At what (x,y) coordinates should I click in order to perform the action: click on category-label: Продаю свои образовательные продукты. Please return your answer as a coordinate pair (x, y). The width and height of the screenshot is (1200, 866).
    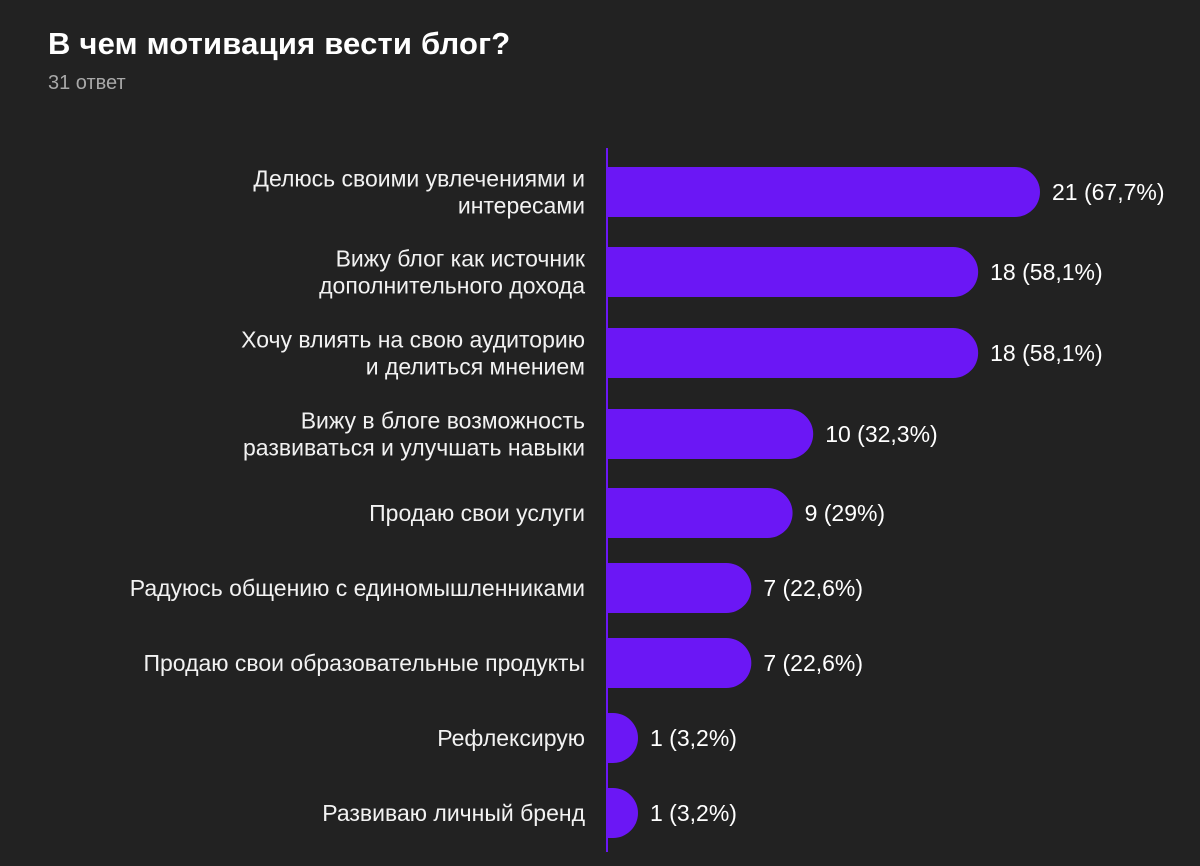
    Looking at the image, I should click on (364, 663).